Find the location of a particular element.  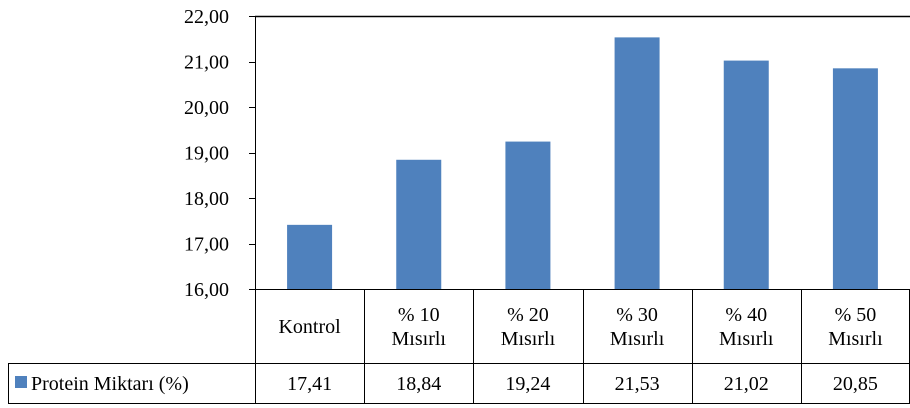

y-tick-label: 21,00 is located at coordinates (206, 63).